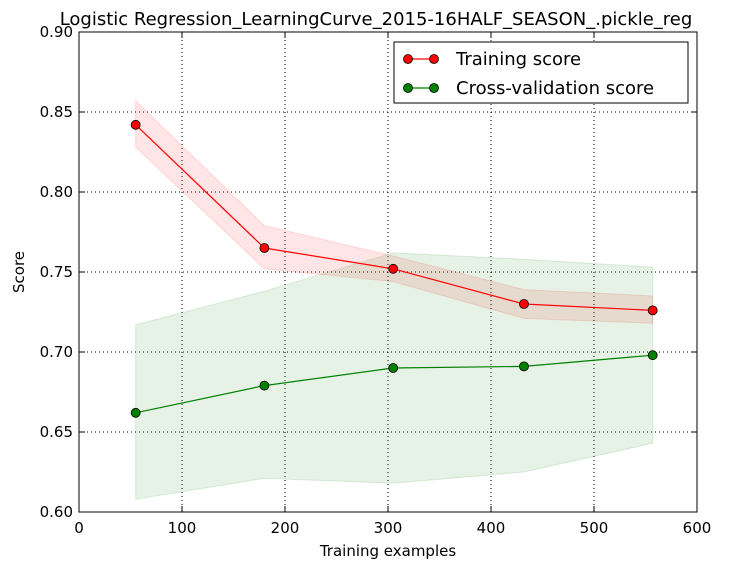 The height and width of the screenshot is (570, 751). I want to click on x-tick-label: 0, so click(79, 528).